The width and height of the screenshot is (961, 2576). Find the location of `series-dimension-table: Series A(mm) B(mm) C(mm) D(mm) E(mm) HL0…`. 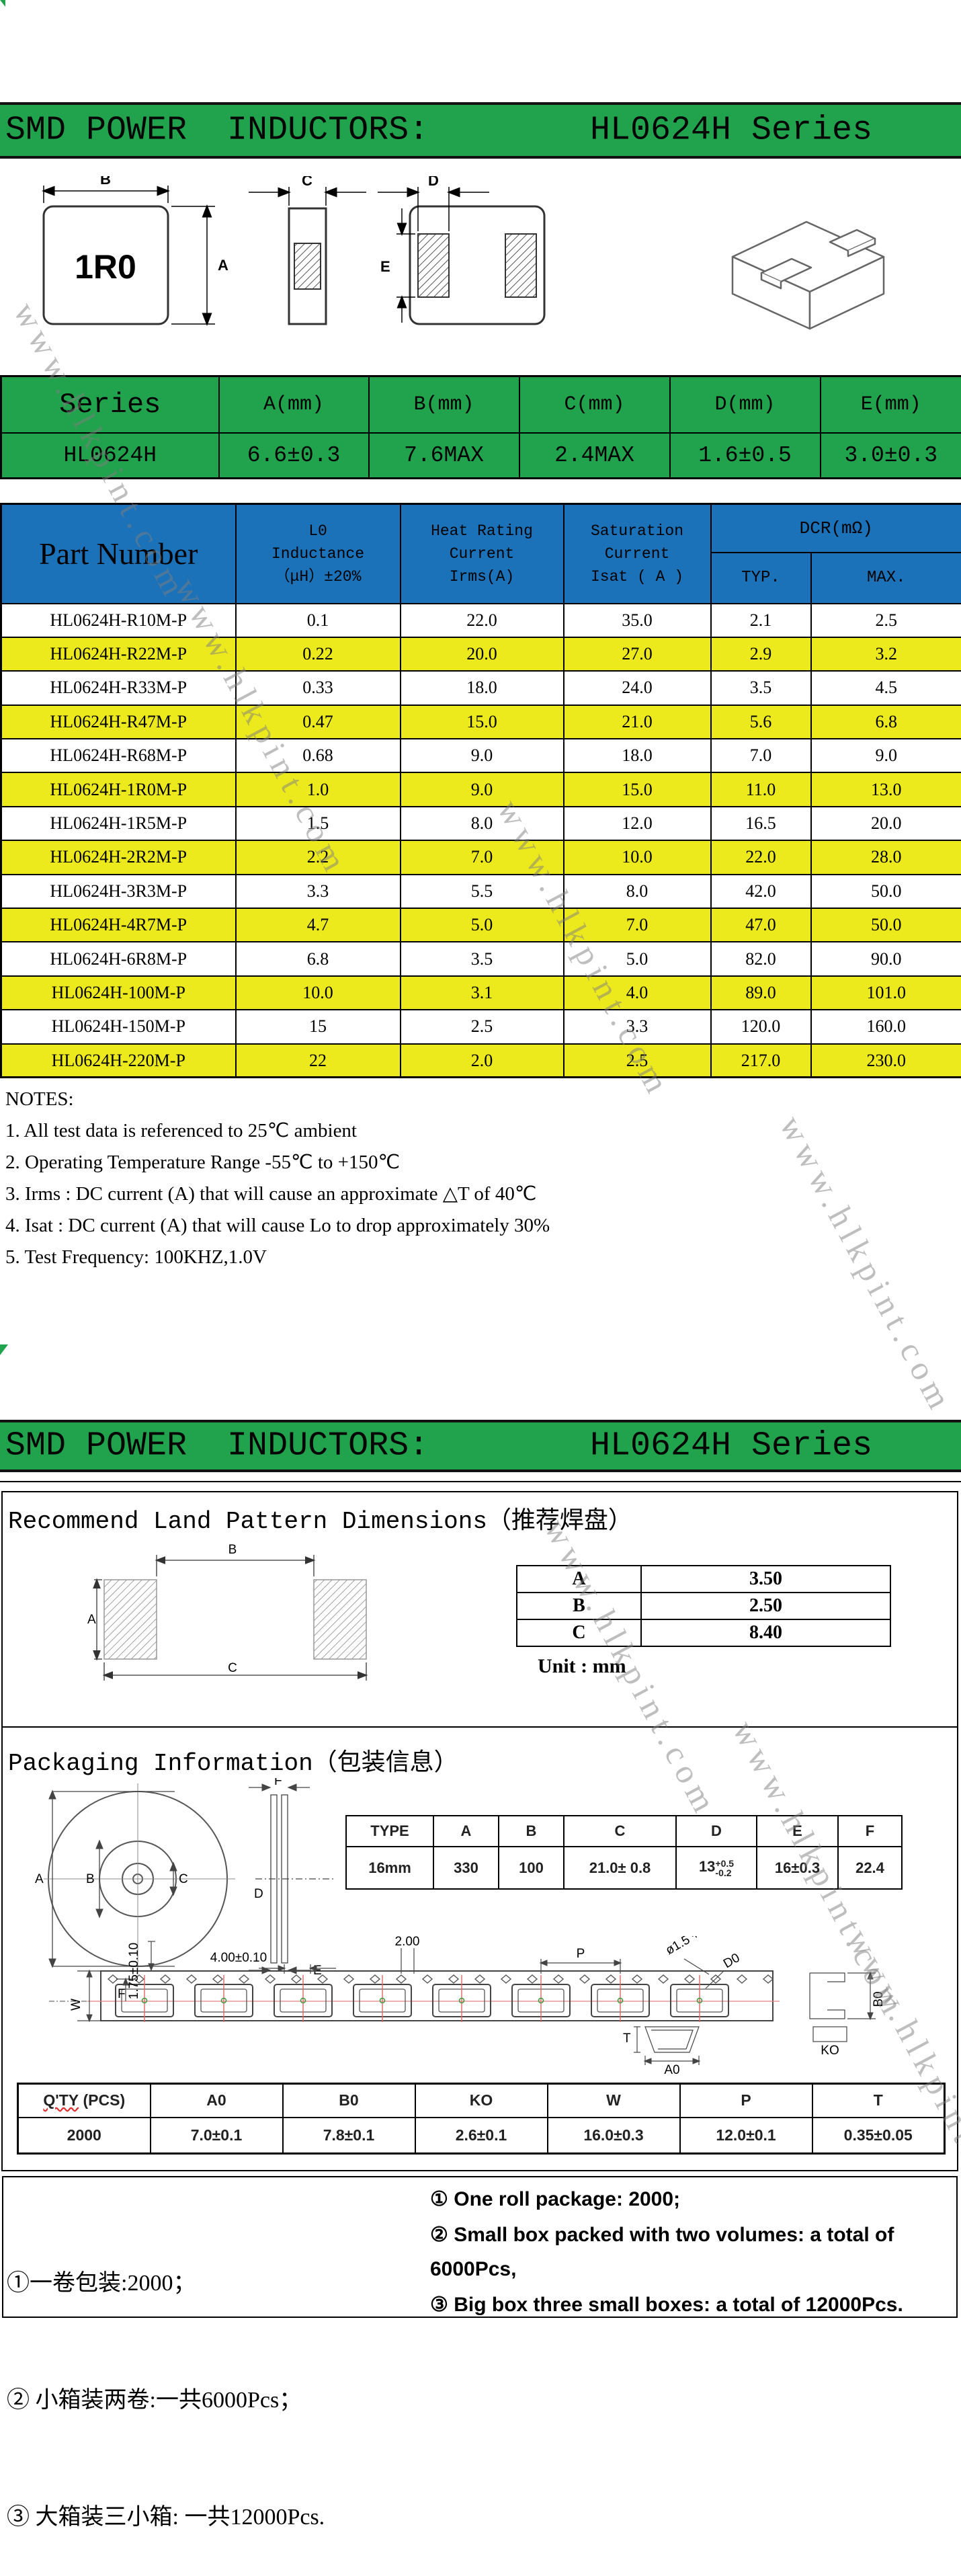

series-dimension-table: Series A(mm) B(mm) C(mm) D(mm) E(mm) HL0… is located at coordinates (480, 427).